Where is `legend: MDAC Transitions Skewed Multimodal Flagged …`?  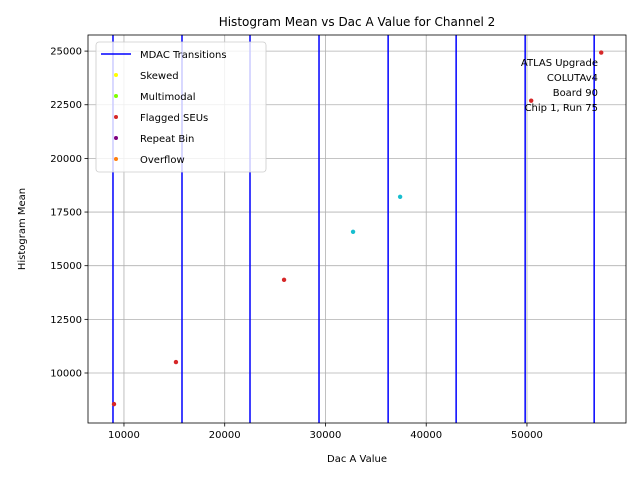
legend: MDAC Transitions Skewed Multimodal Flagged … is located at coordinates (181, 107).